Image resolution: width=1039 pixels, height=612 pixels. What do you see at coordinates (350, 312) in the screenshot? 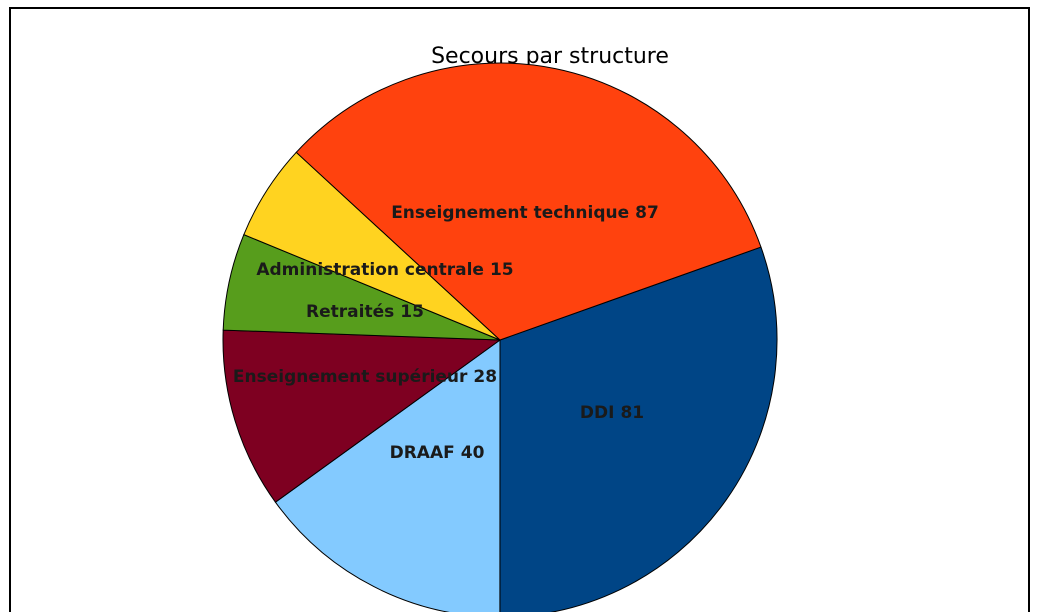
I see `label-name: Retraités` at bounding box center [350, 312].